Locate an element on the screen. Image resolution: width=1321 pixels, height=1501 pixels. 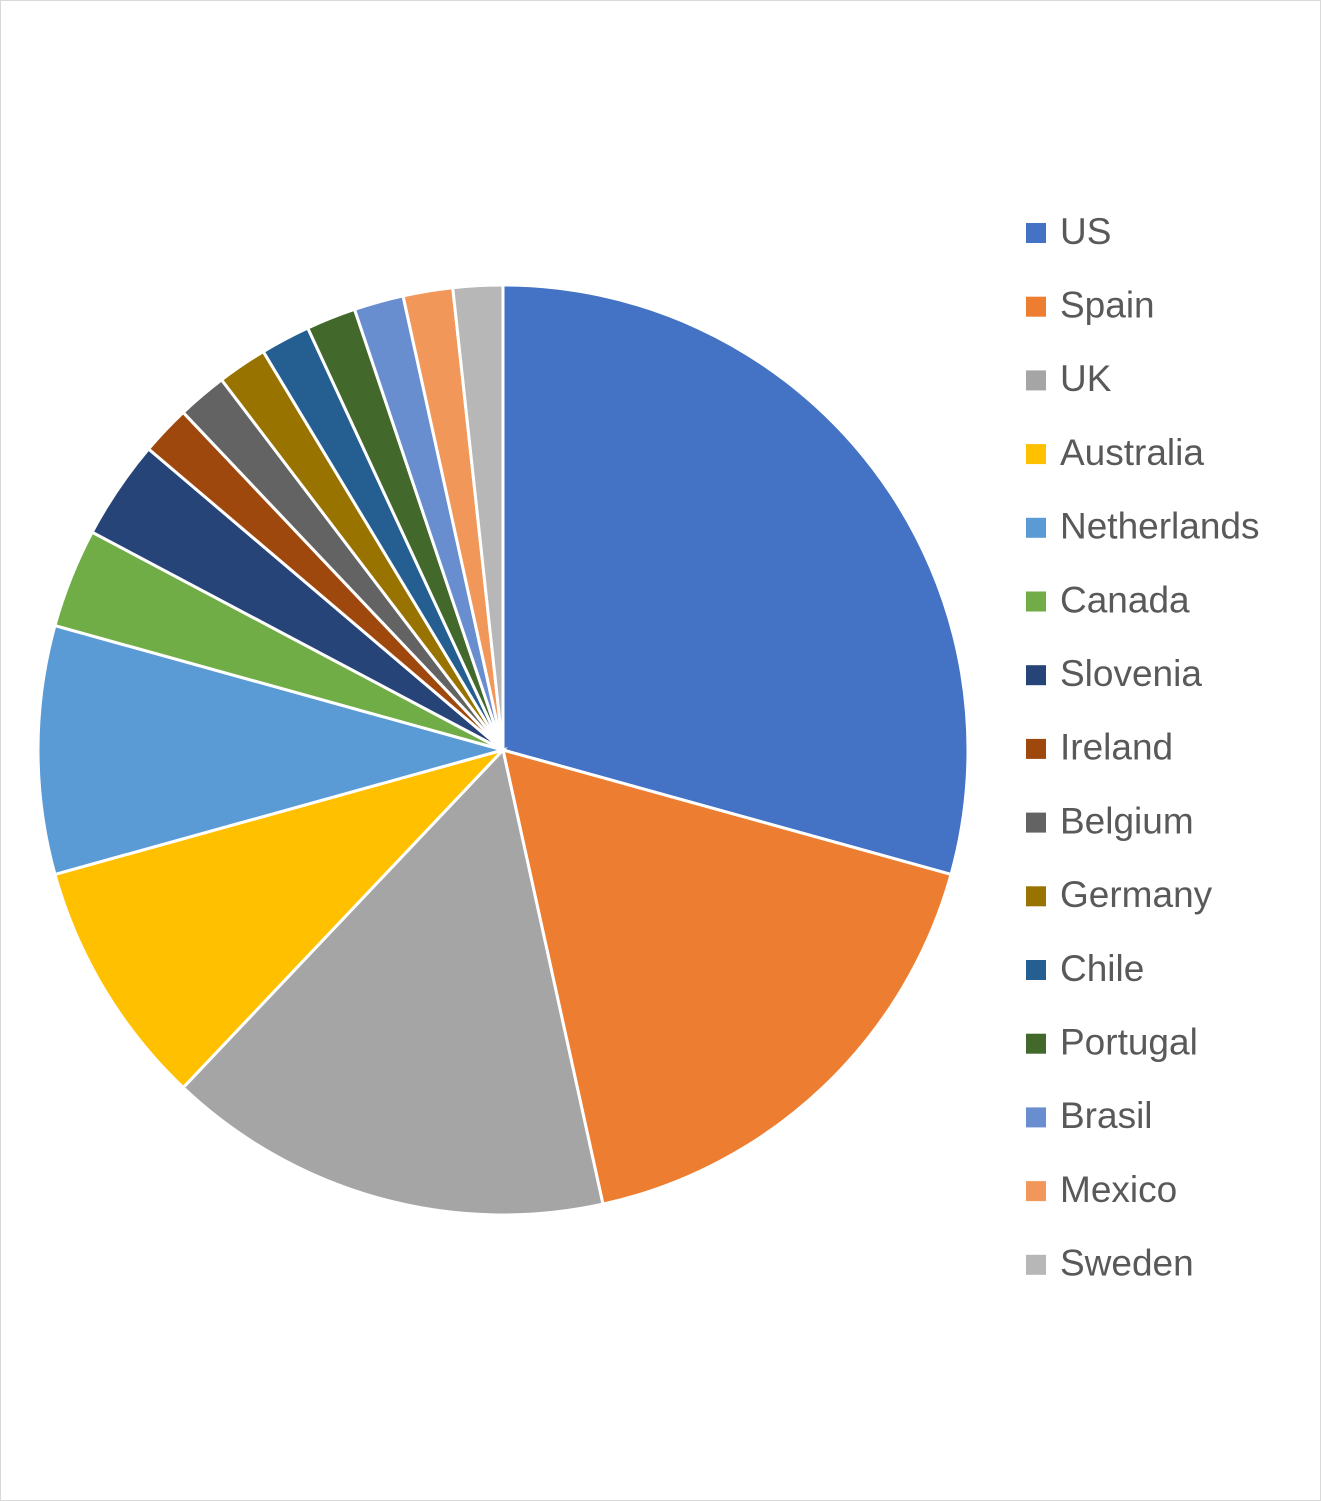
legend-label: Ireland is located at coordinates (1116, 747).